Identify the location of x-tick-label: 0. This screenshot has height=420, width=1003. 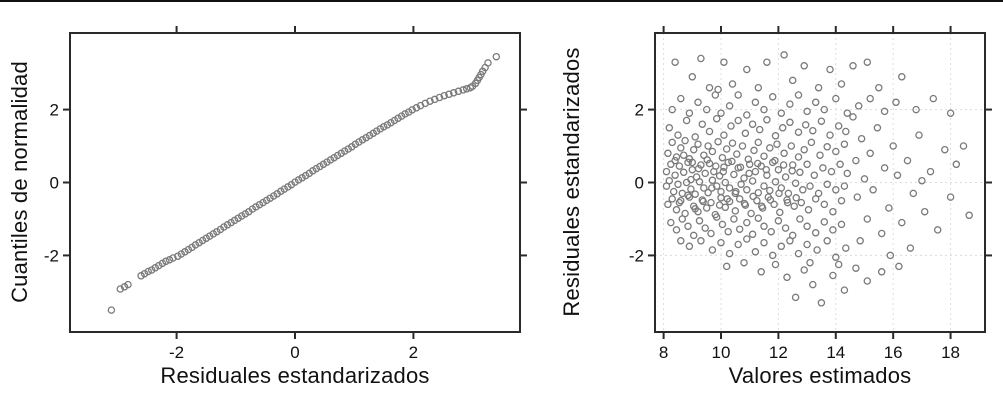
(294, 352).